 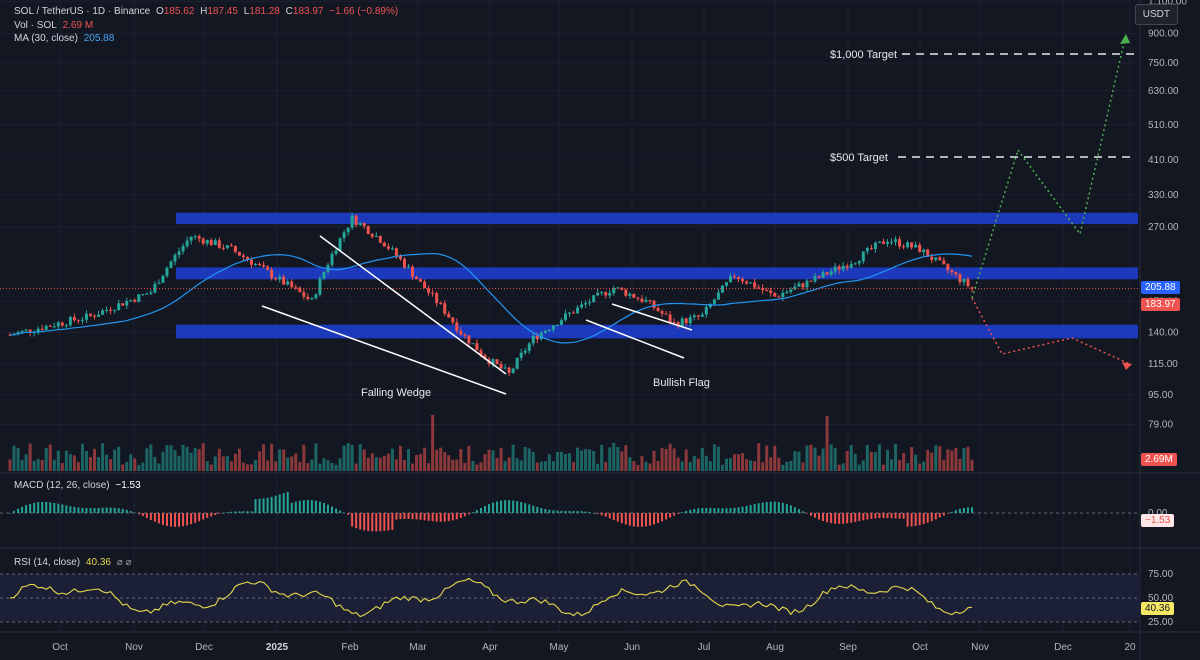 I want to click on volume-badge: 2.69M, so click(x=1159, y=459).